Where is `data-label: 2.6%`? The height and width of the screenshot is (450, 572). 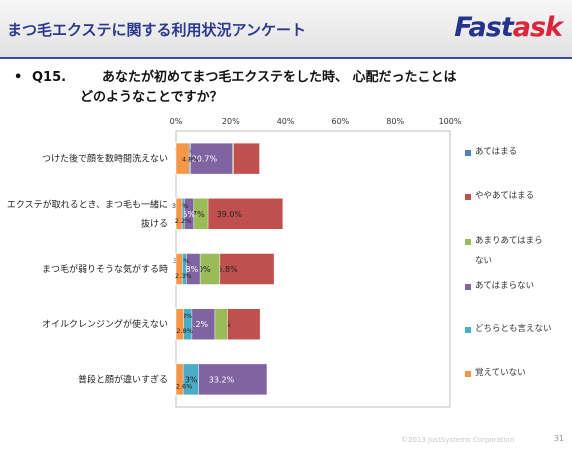
data-label: 2.6% is located at coordinates (184, 386).